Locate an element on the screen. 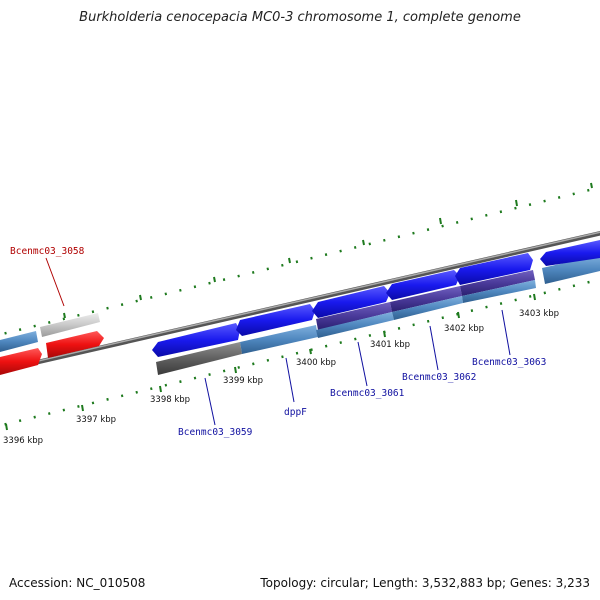 The image size is (600, 600). tick-label: 3402 kbp is located at coordinates (464, 329).